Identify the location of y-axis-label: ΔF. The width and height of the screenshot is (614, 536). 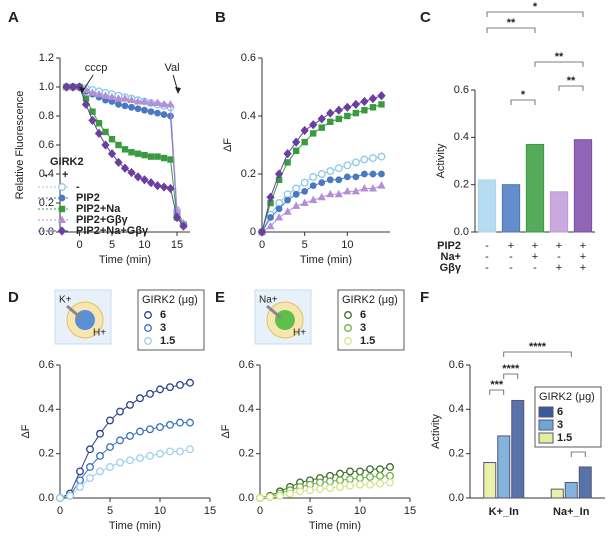
(226, 431).